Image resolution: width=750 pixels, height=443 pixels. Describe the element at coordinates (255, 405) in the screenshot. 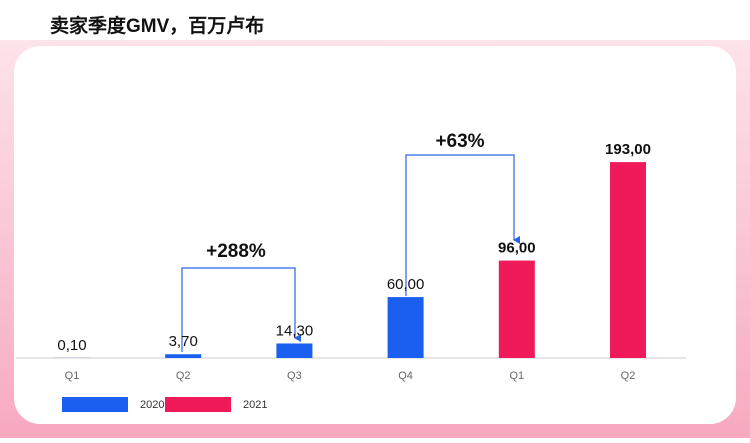

I see `legend-label: 2021` at that location.